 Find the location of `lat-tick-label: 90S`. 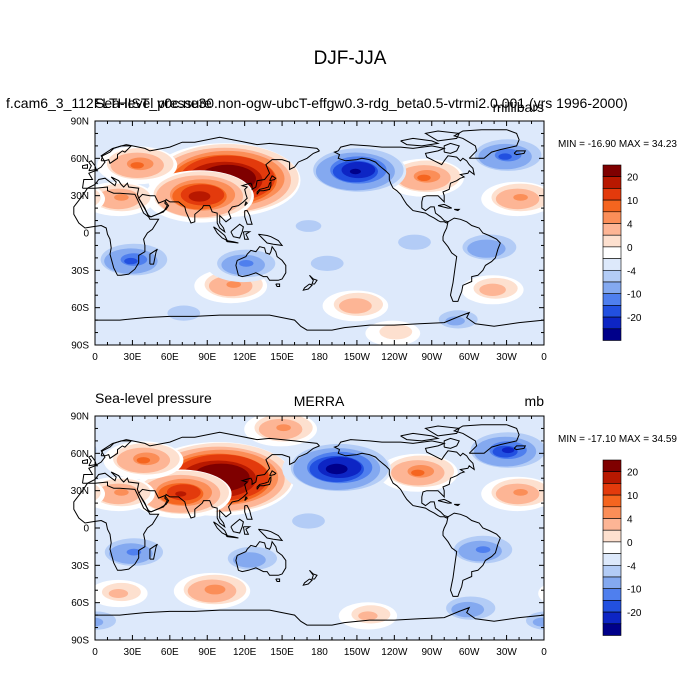

lat-tick-label: 90S is located at coordinates (80, 641).